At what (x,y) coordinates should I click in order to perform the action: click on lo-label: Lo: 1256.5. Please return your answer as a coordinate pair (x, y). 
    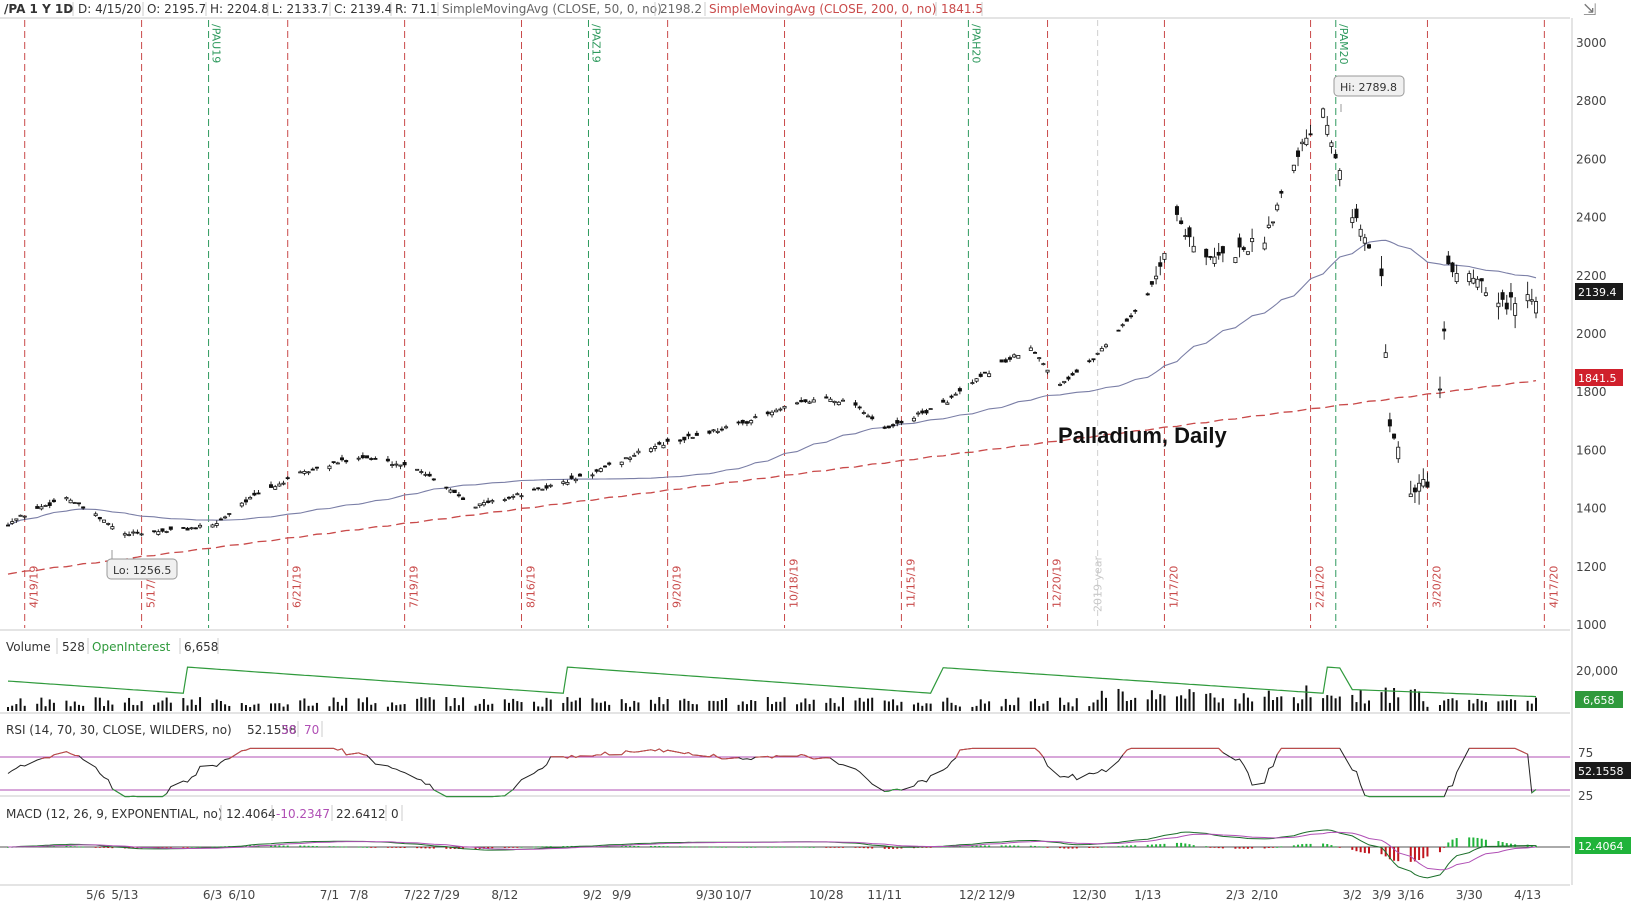
    Looking at the image, I should click on (142, 570).